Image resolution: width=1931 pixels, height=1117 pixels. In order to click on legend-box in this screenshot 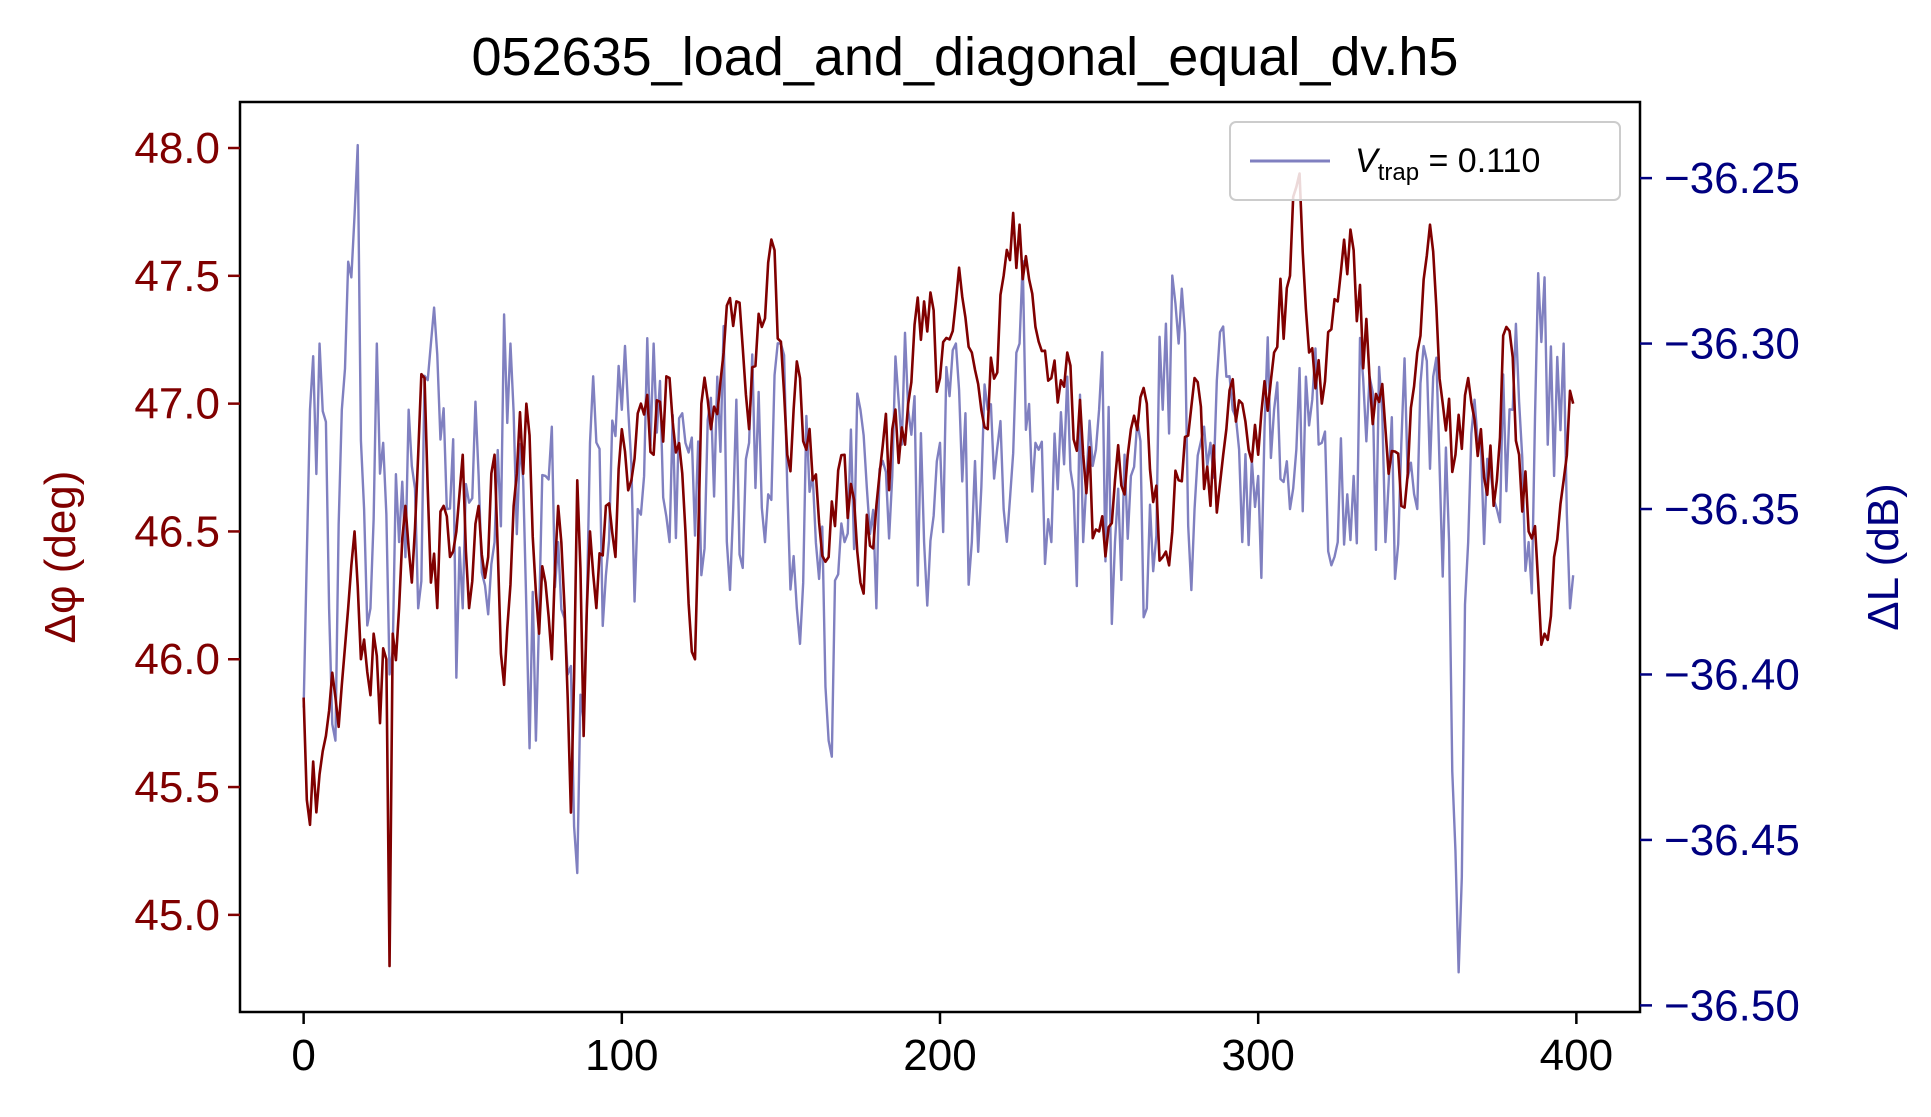, I will do `click(1425, 161)`.